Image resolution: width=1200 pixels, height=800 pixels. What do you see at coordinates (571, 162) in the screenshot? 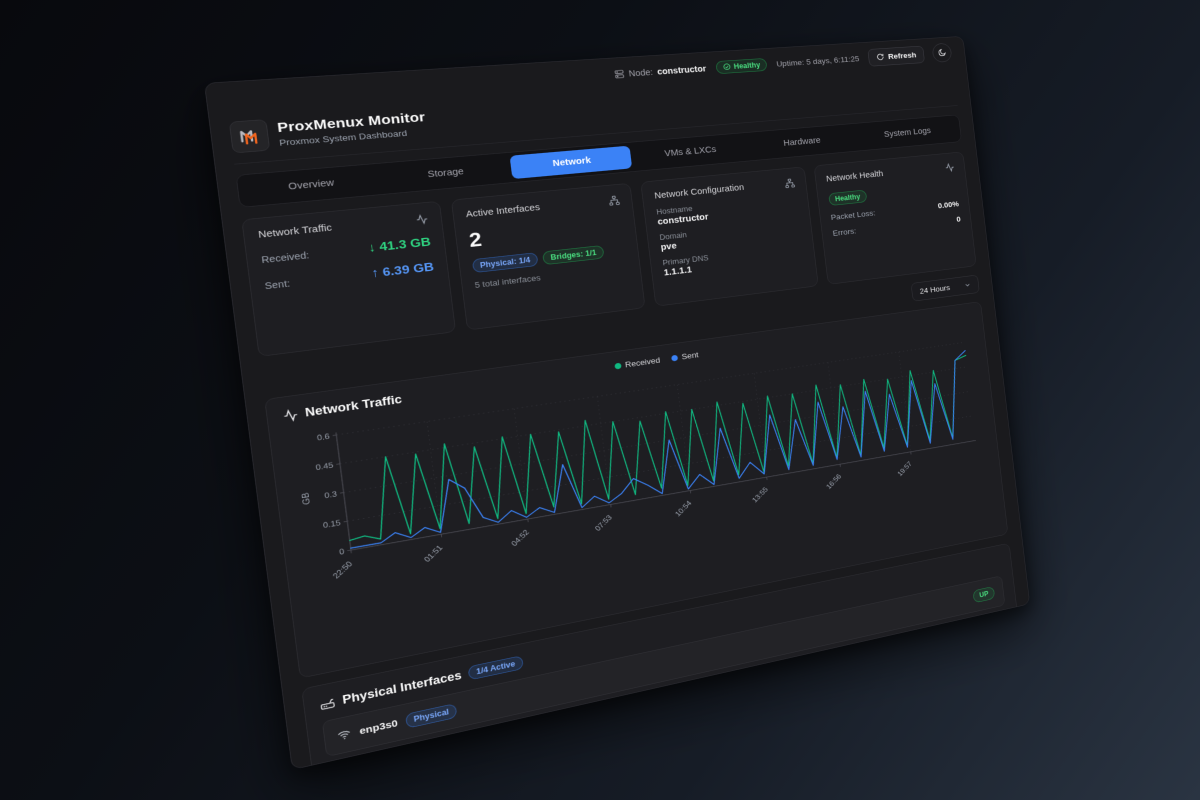
I see `tab-network: Network` at bounding box center [571, 162].